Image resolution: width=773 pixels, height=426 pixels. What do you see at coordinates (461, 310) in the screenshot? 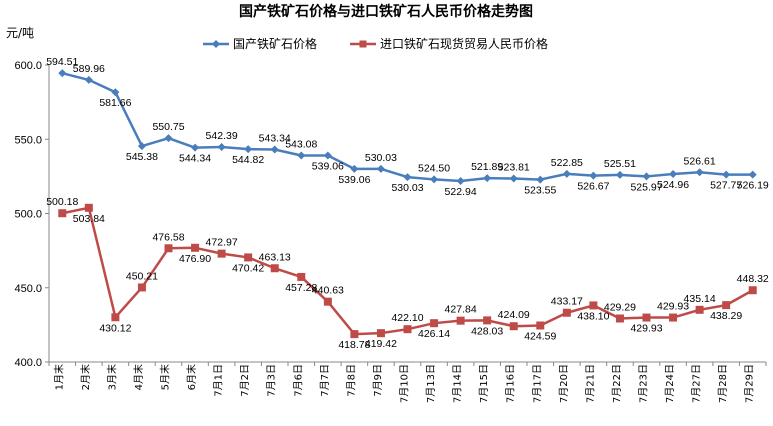
I see `data-label: 427.84` at bounding box center [461, 310].